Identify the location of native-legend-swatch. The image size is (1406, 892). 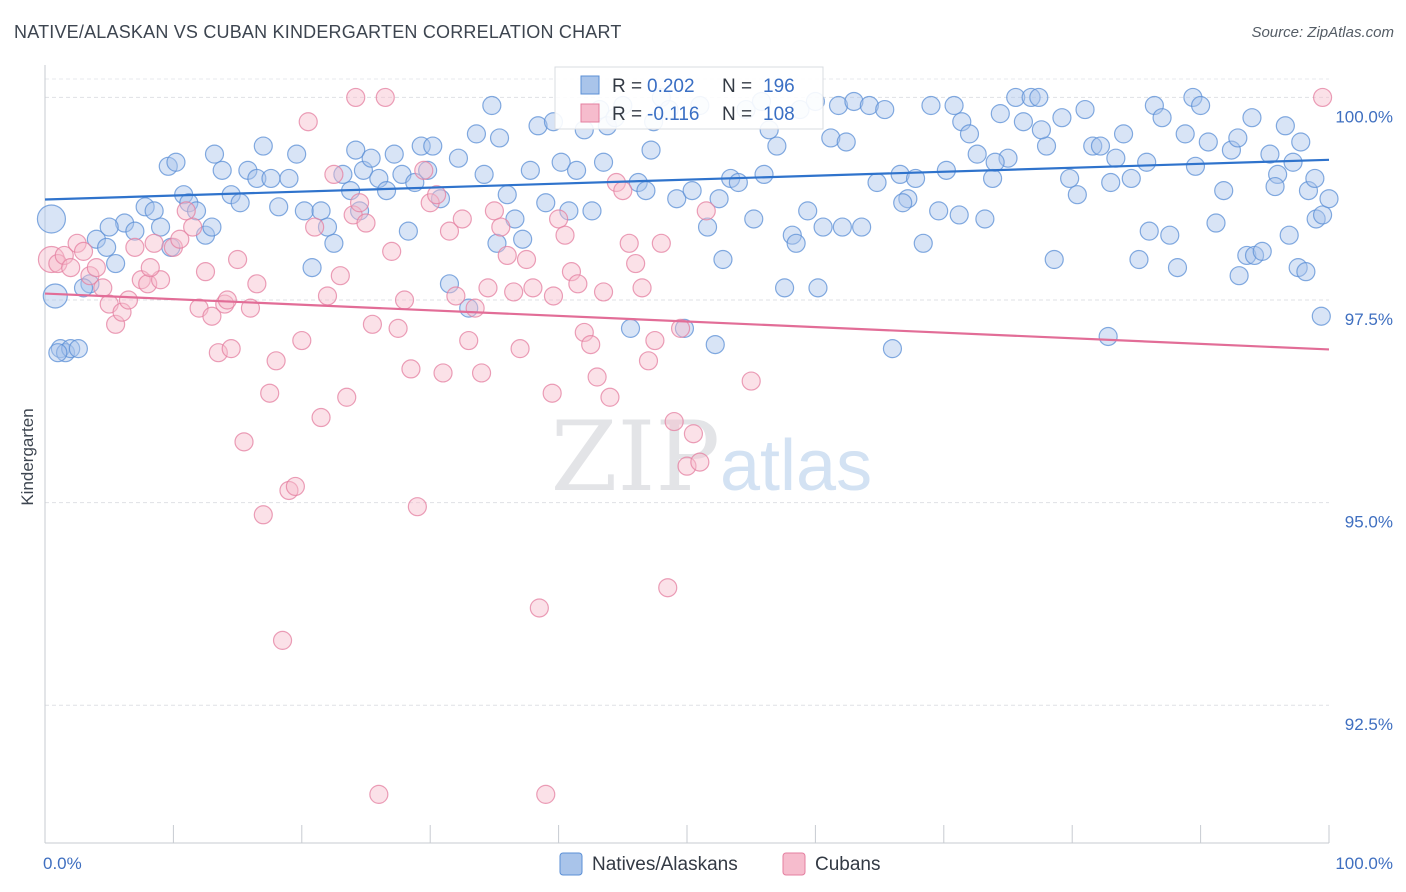
(571, 864).